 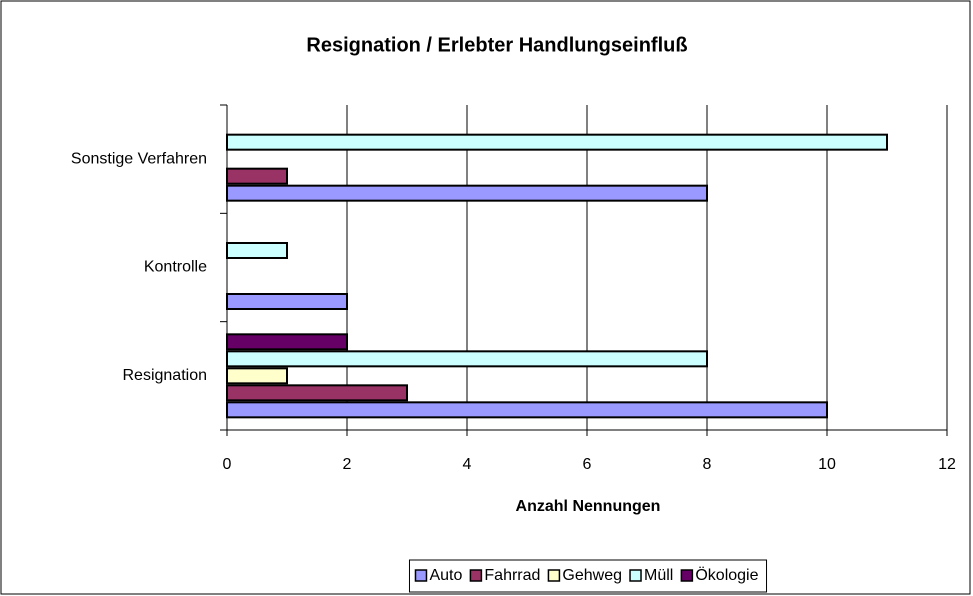 I want to click on x-tick-label: 12, so click(x=947, y=464).